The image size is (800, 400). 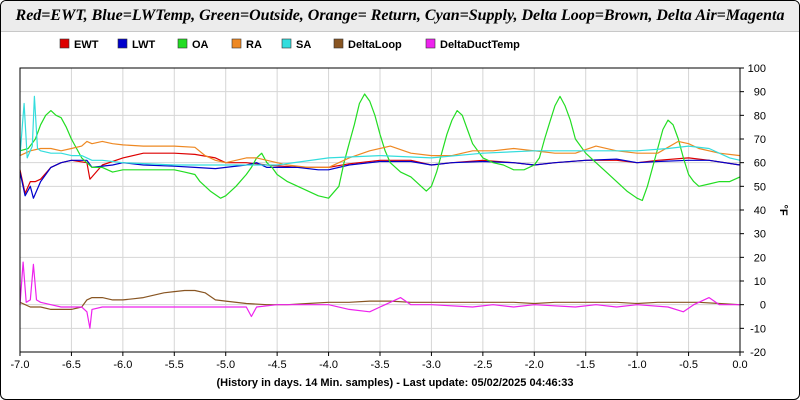 What do you see at coordinates (758, 329) in the screenshot?
I see `y-tick-label: -10` at bounding box center [758, 329].